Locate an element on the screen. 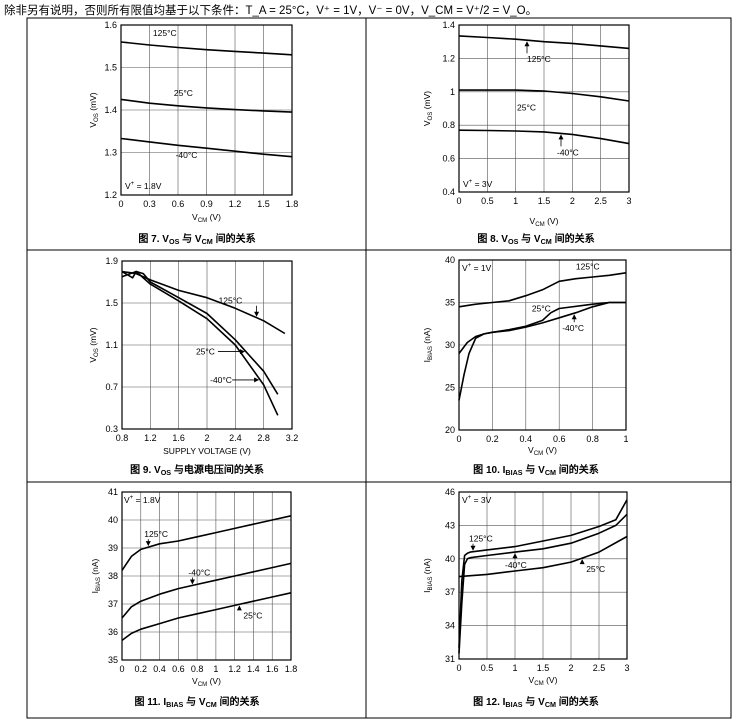 This screenshot has height=726, width=735. x-tick-label: 1.4 is located at coordinates (253, 669).